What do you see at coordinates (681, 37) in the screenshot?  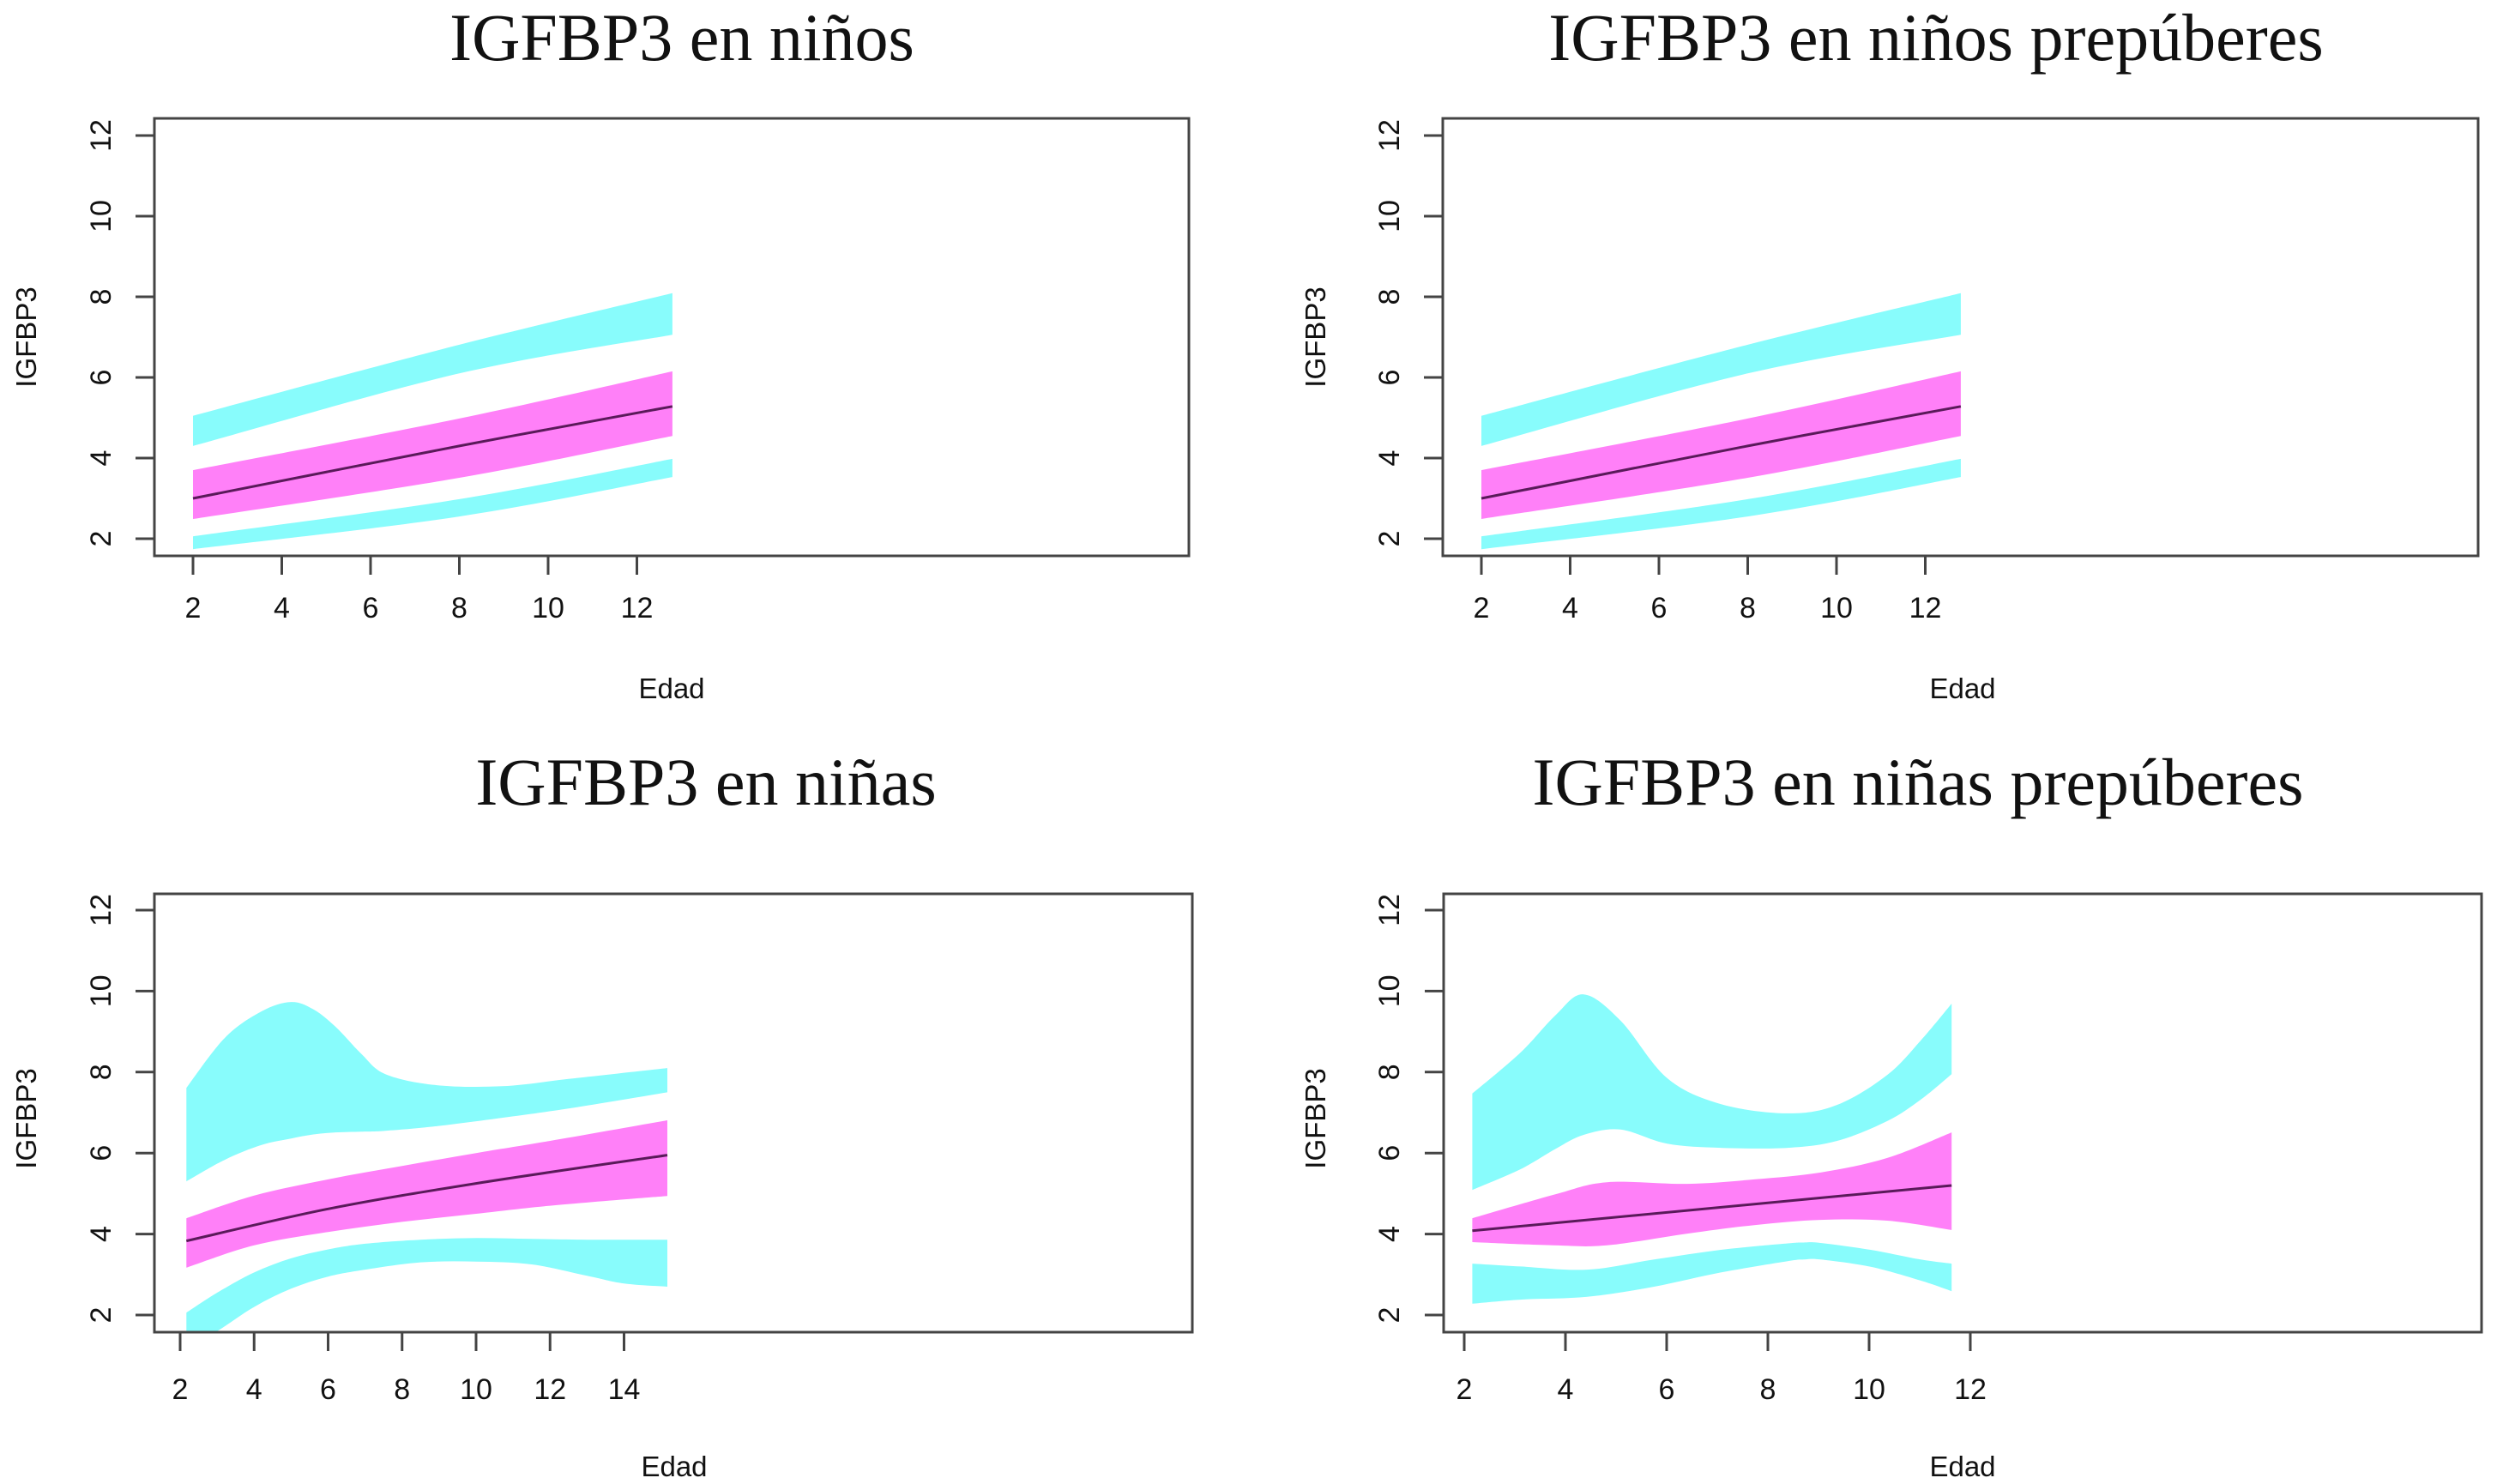 I see `chart-title: IGFBP3 en niños` at bounding box center [681, 37].